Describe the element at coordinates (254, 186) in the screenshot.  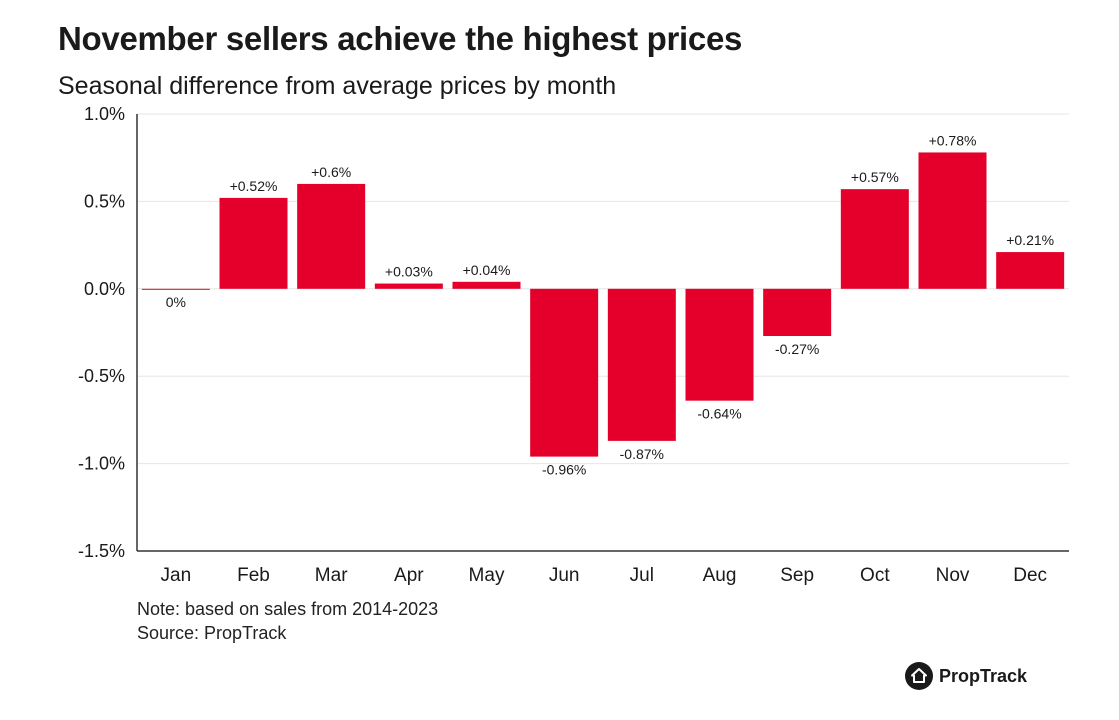
I see `data-label-feb: +0.52%` at that location.